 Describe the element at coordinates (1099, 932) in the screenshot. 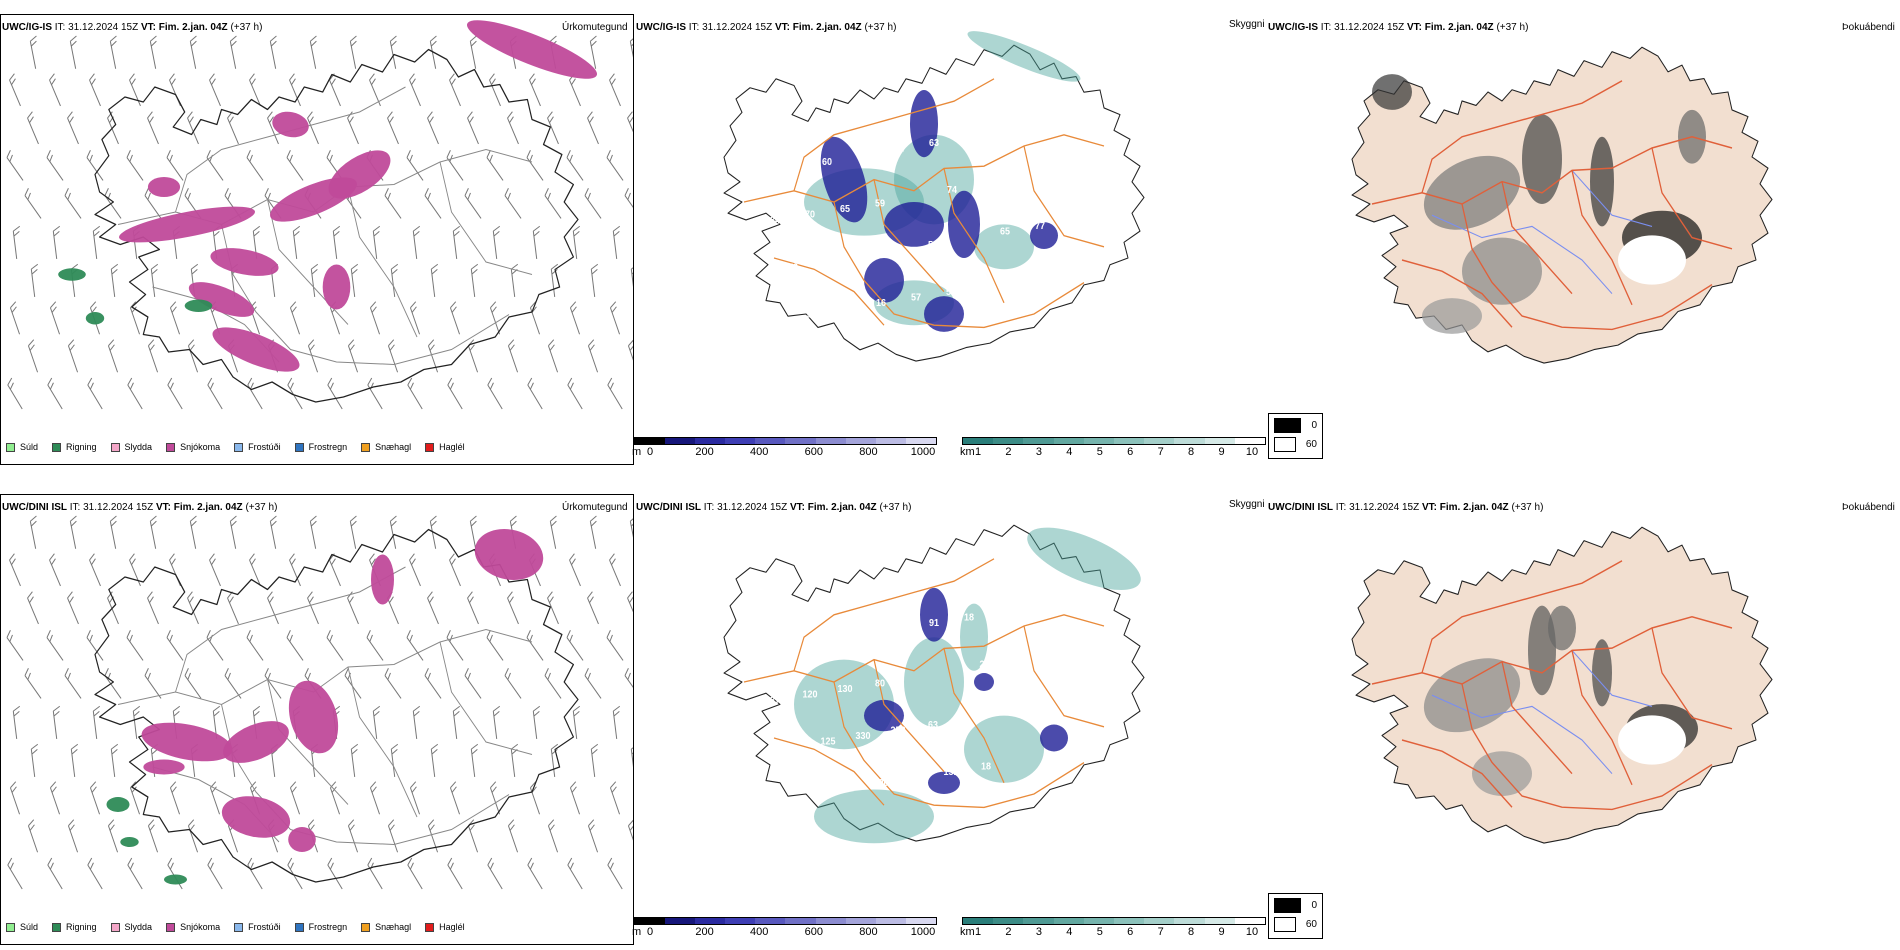

I see `colorbar-tick-label: 5` at that location.